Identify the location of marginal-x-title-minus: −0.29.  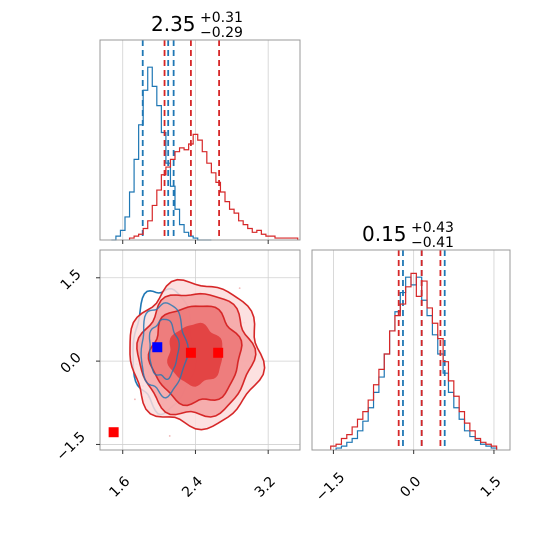
(221, 33).